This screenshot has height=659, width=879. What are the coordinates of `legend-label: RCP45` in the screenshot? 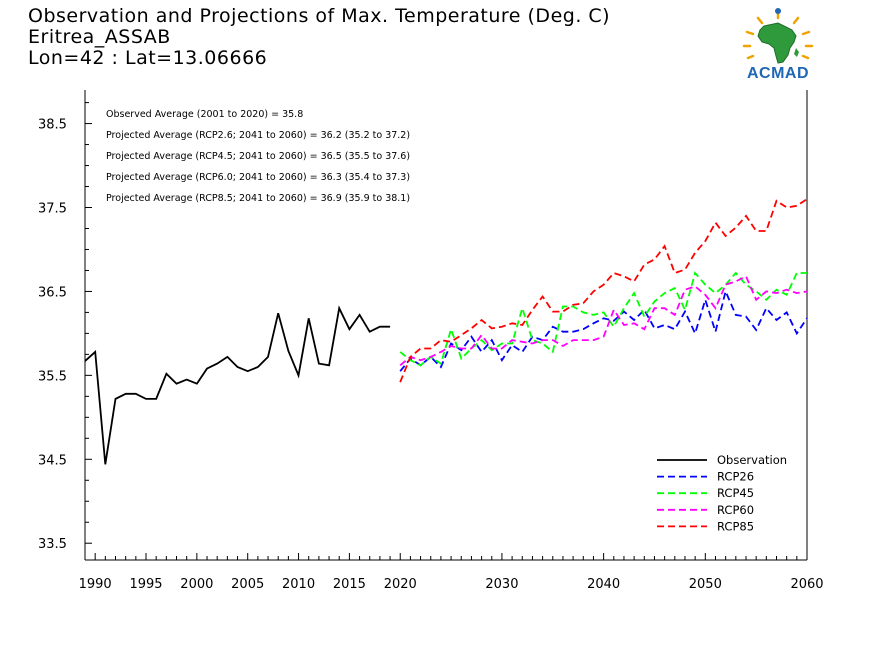 It's located at (735, 493).